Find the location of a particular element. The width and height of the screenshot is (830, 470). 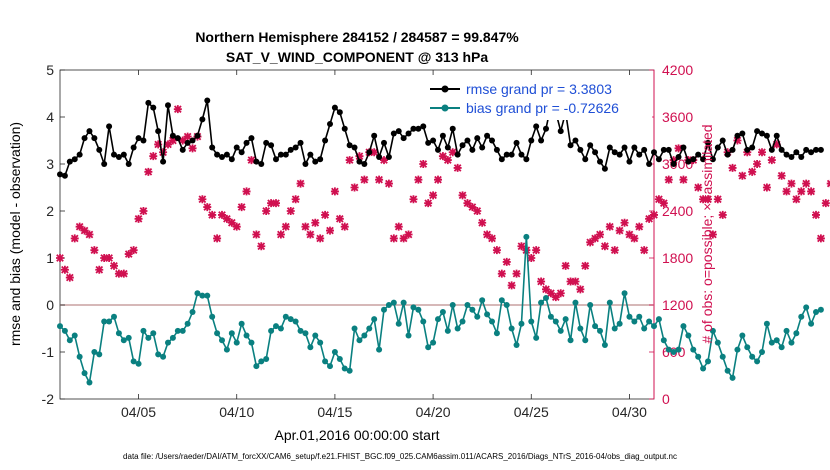

x-tick-label: 04/25 is located at coordinates (531, 412).